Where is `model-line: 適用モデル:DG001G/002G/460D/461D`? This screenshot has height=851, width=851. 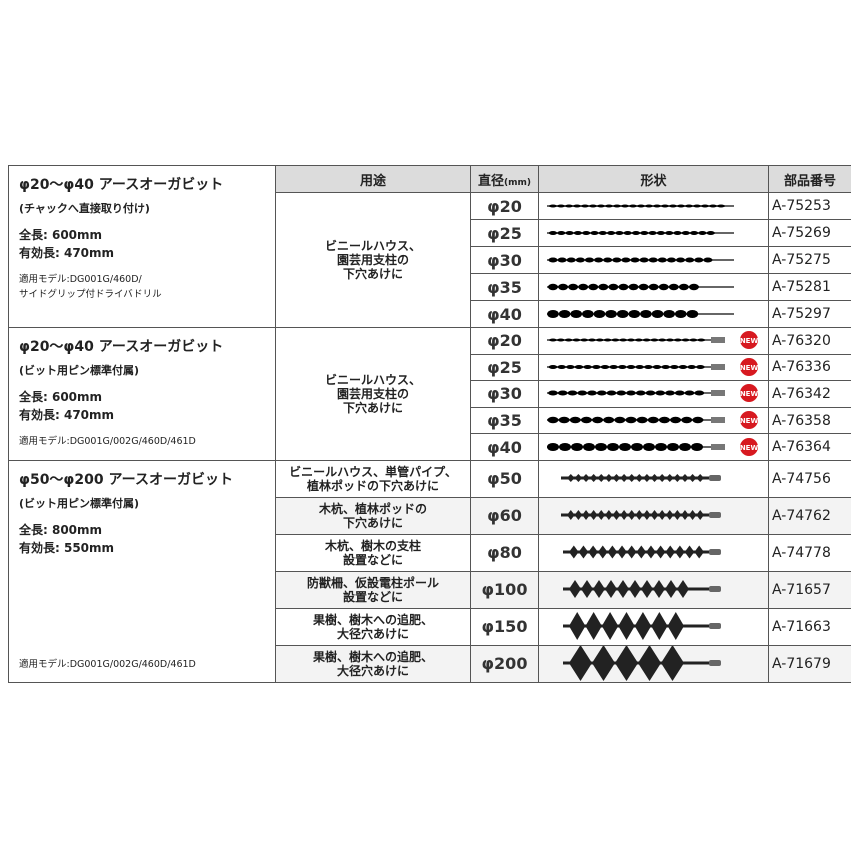 model-line: 適用モデル:DG001G/002G/460D/461D is located at coordinates (107, 664).